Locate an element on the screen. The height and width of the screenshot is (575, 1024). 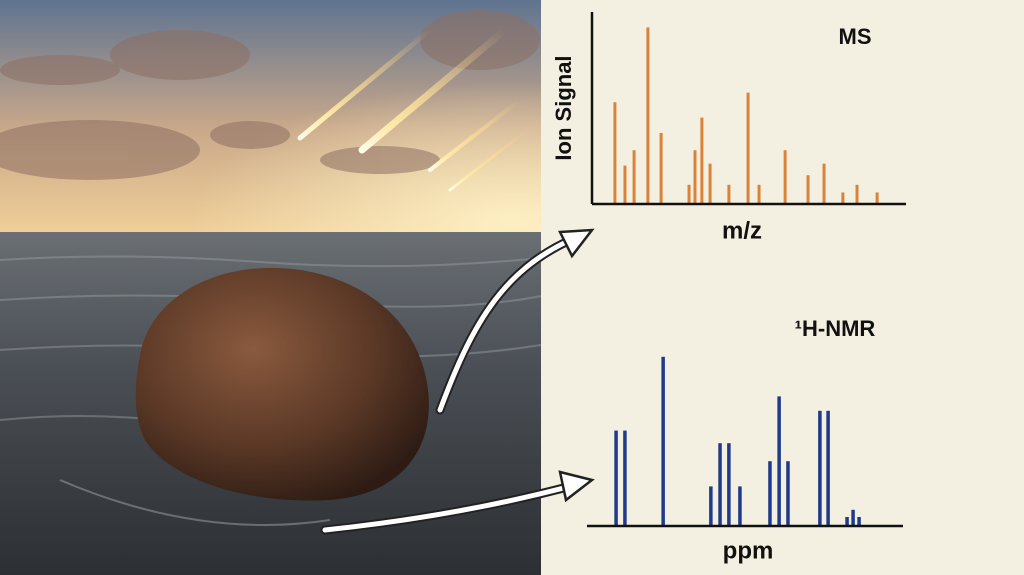
meteors is located at coordinates (414, 109).